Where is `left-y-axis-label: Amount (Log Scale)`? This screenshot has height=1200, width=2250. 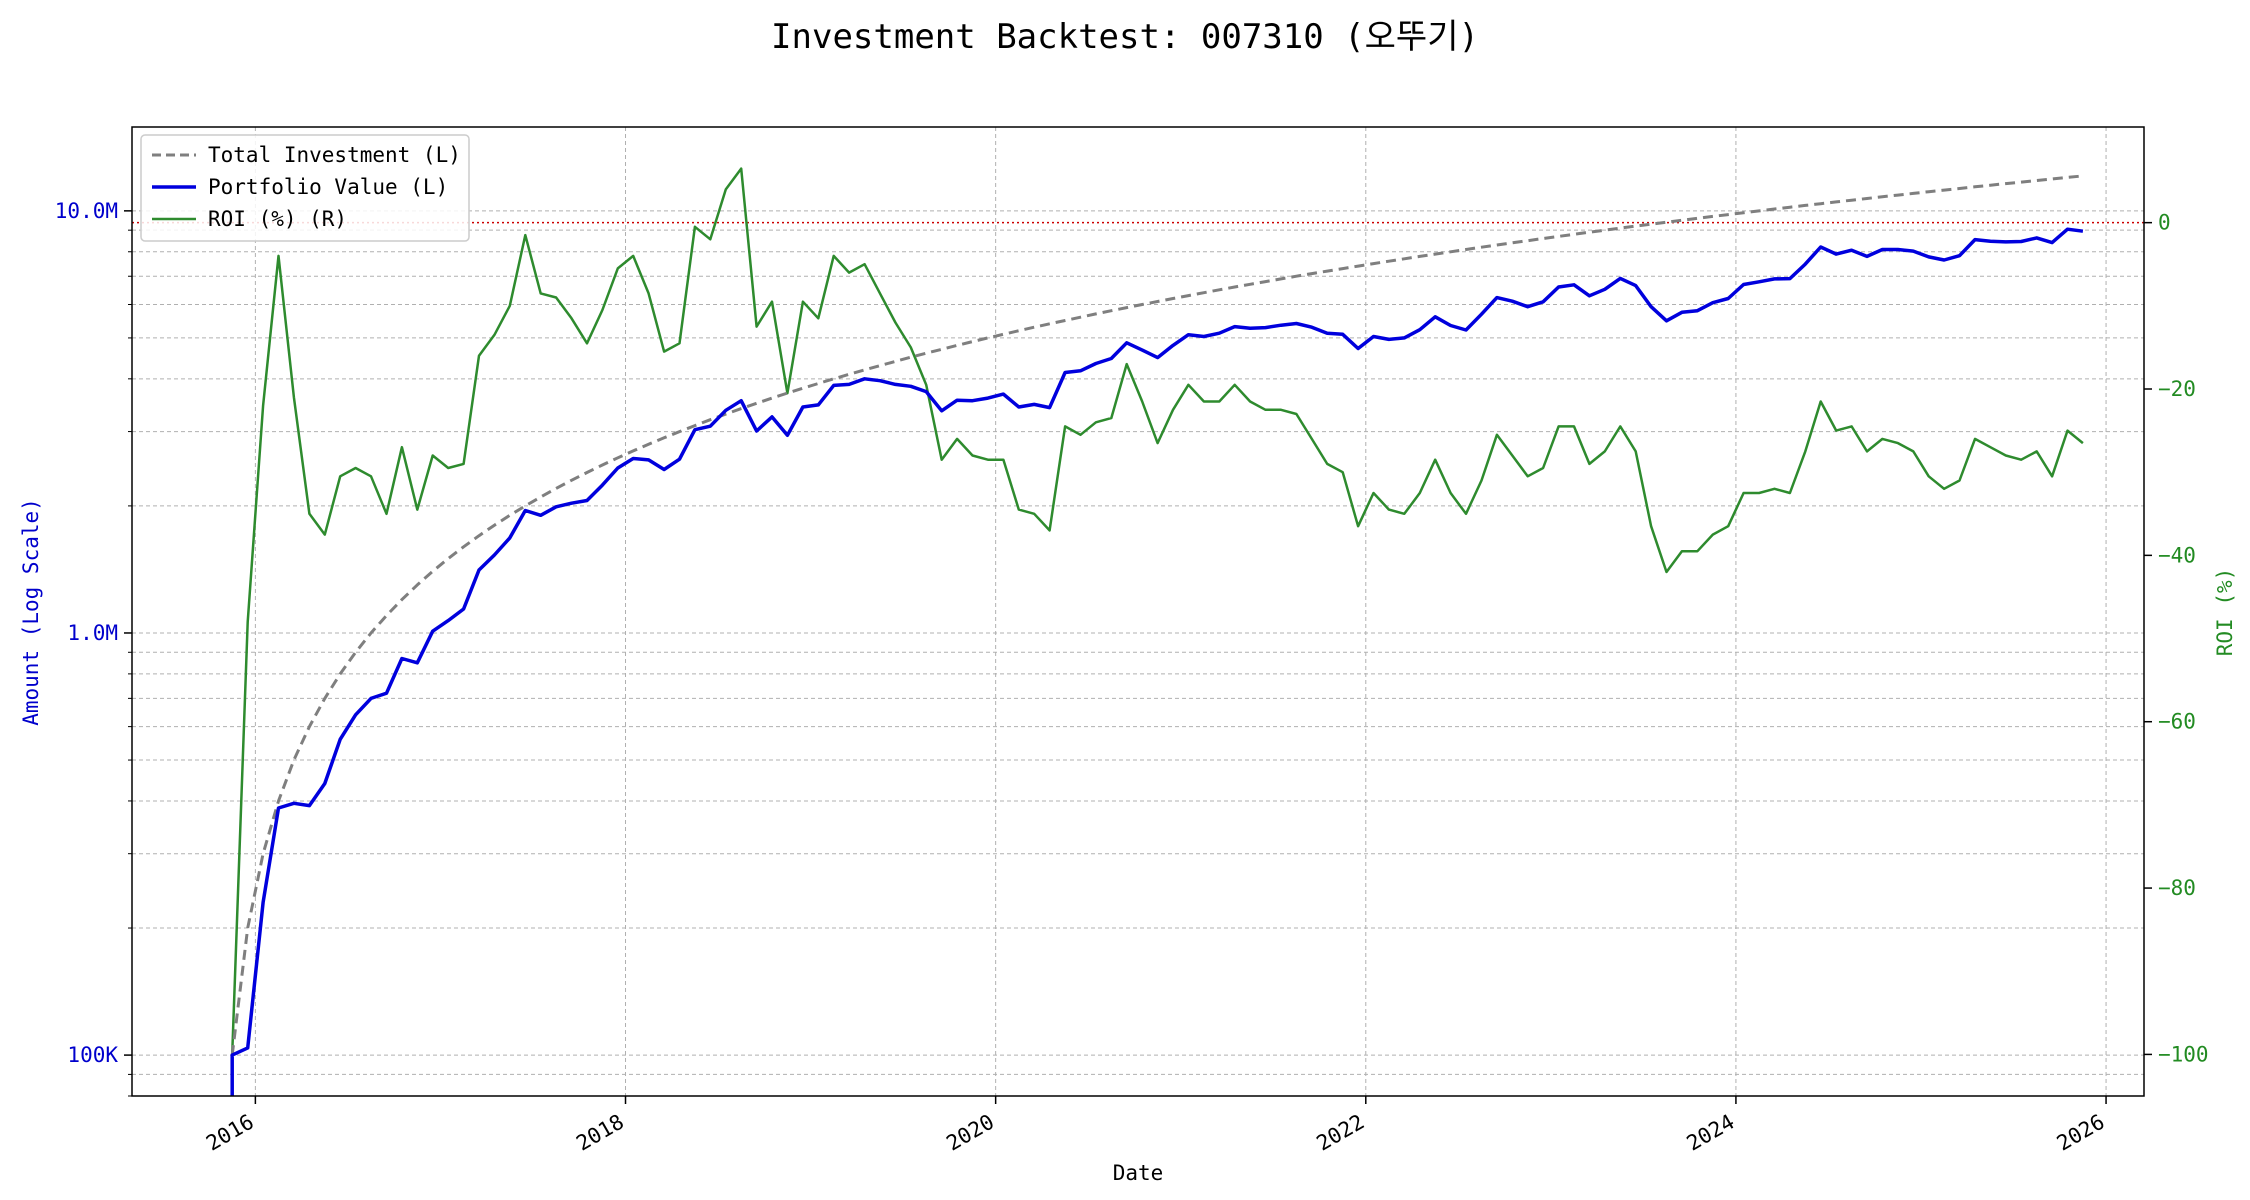 left-y-axis-label: Amount (Log Scale) is located at coordinates (31, 612).